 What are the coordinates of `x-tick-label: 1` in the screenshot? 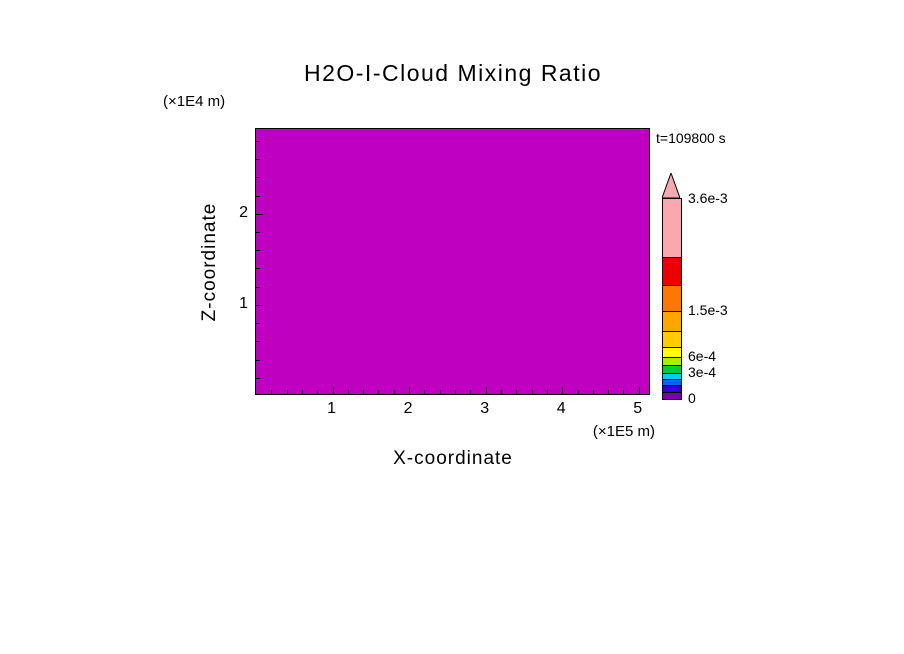 It's located at (331, 408).